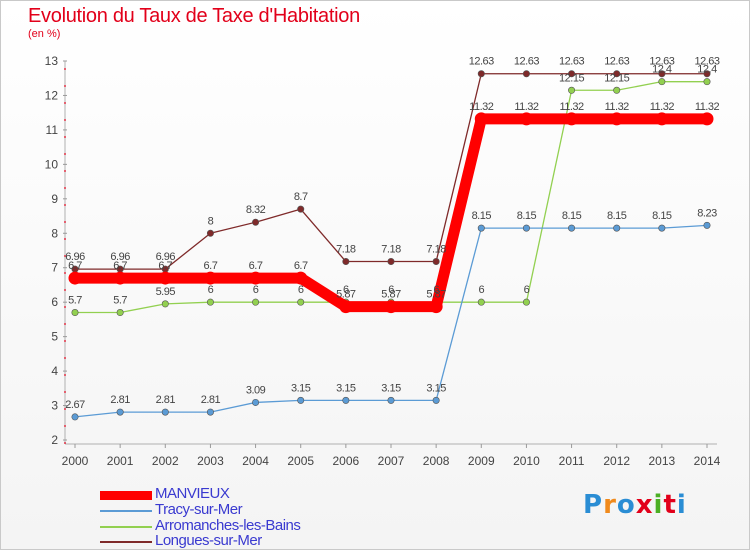 This screenshot has width=750, height=550. What do you see at coordinates (228, 525) in the screenshot?
I see `legend-label: Arromanches-les-Bains` at bounding box center [228, 525].